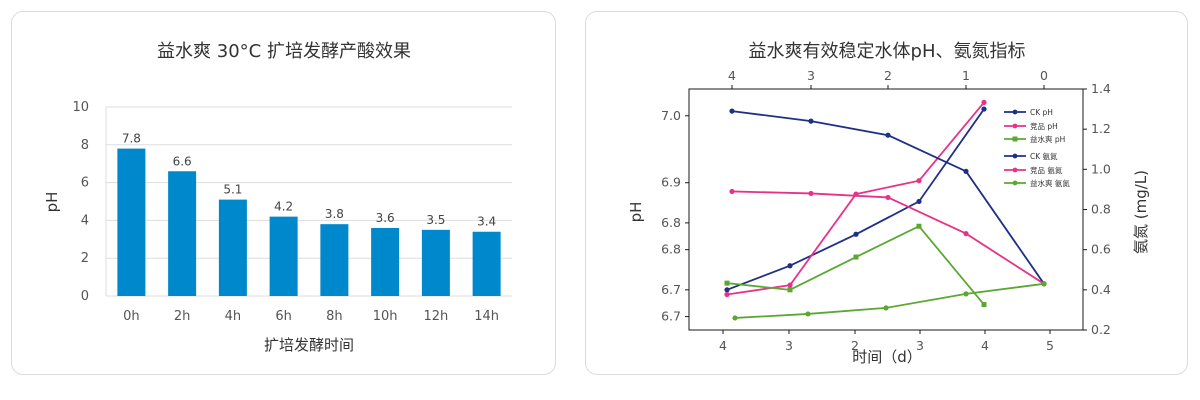 The image size is (1200, 400). I want to click on x-tick-label: 0h, so click(131, 316).